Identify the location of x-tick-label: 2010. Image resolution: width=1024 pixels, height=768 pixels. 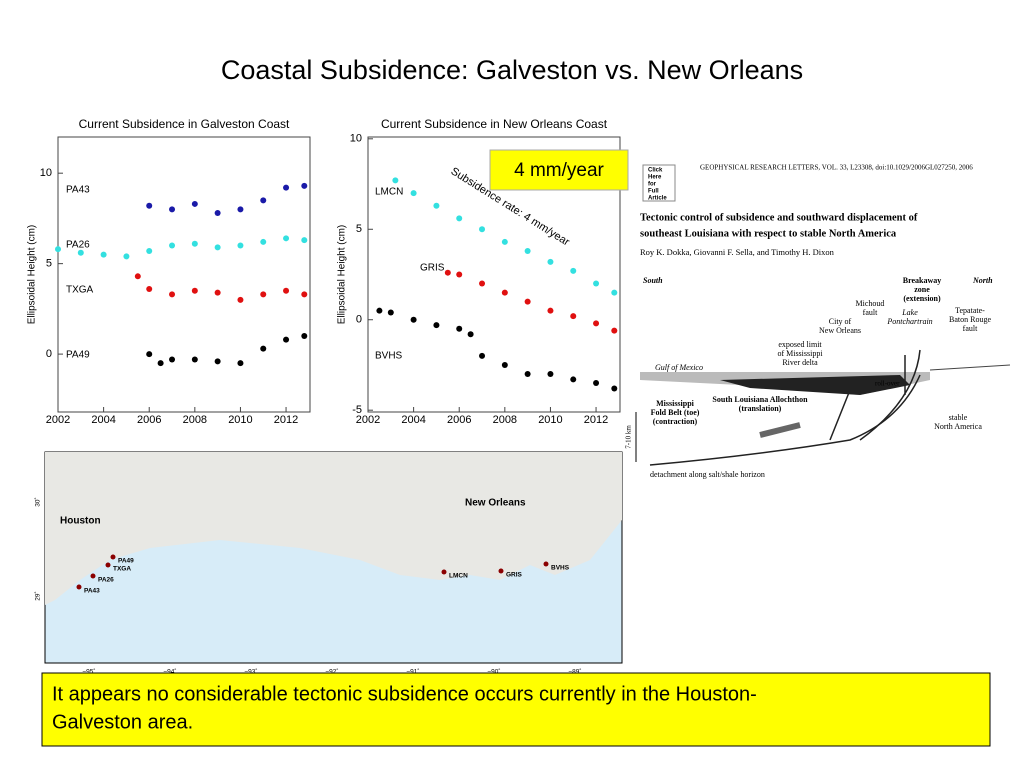
(550, 420).